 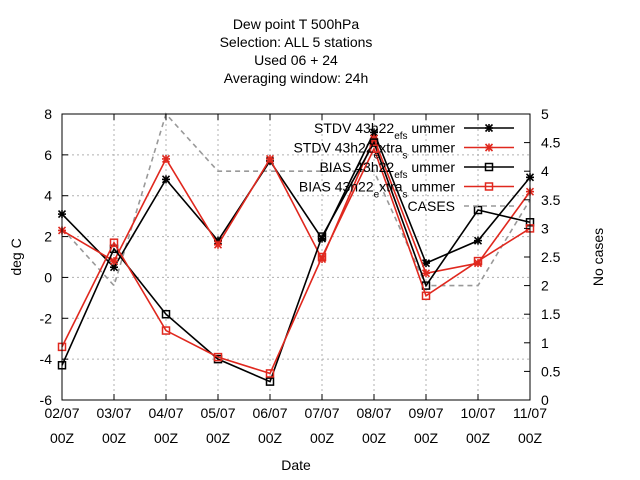 What do you see at coordinates (530, 413) in the screenshot?
I see `x-tick-label: 11/07` at bounding box center [530, 413].